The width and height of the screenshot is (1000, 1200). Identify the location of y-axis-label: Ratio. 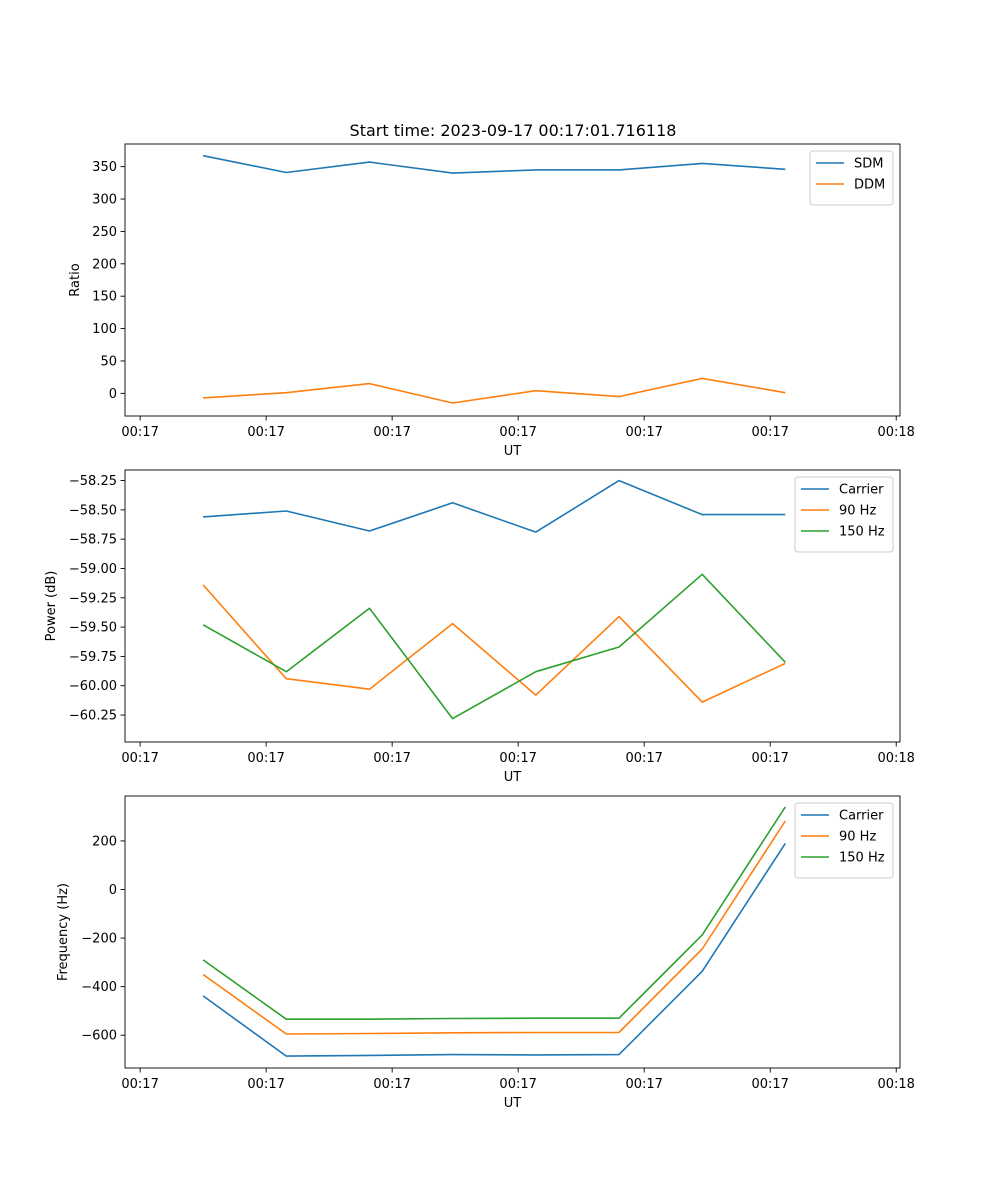
(75, 279).